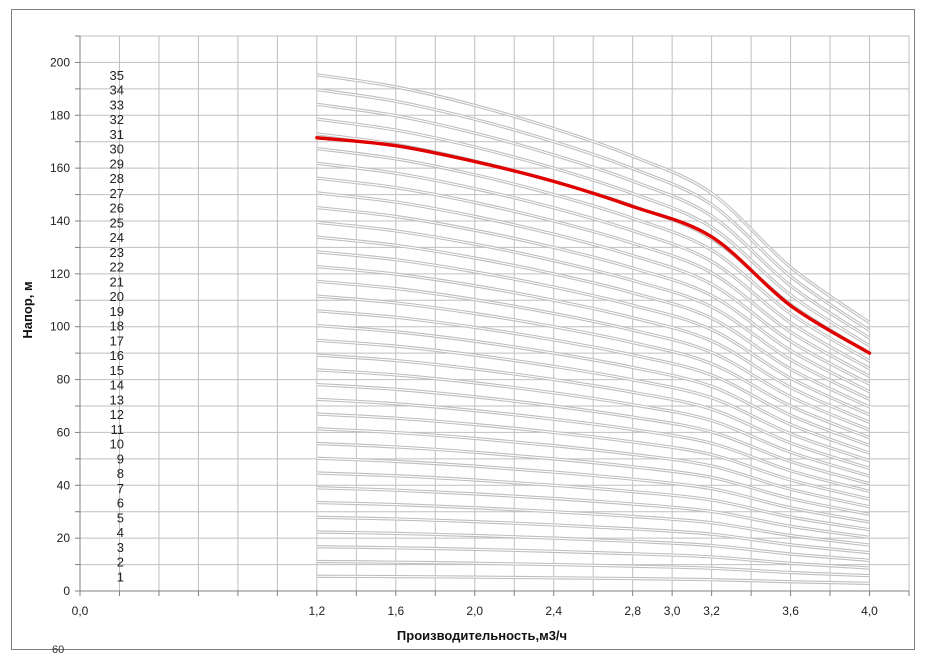  Describe the element at coordinates (60, 115) in the screenshot. I see `y-tick-label: 180` at that location.